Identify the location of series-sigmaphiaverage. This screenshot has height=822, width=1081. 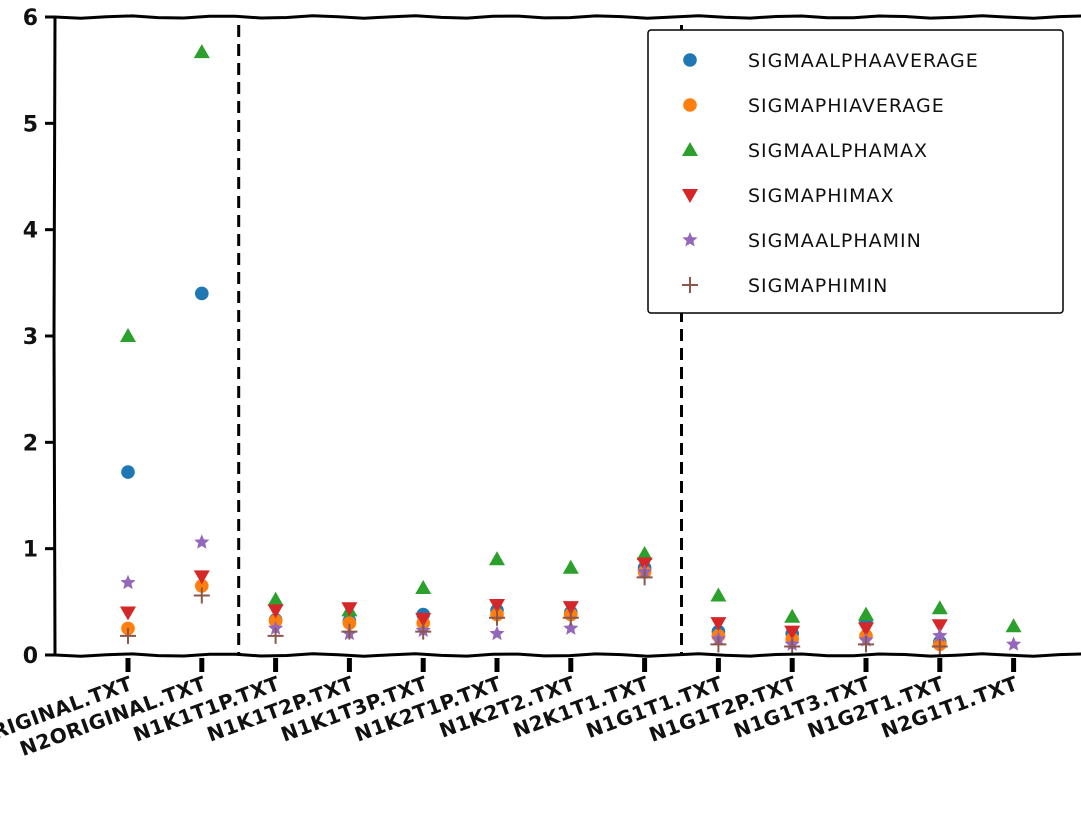
(534, 608).